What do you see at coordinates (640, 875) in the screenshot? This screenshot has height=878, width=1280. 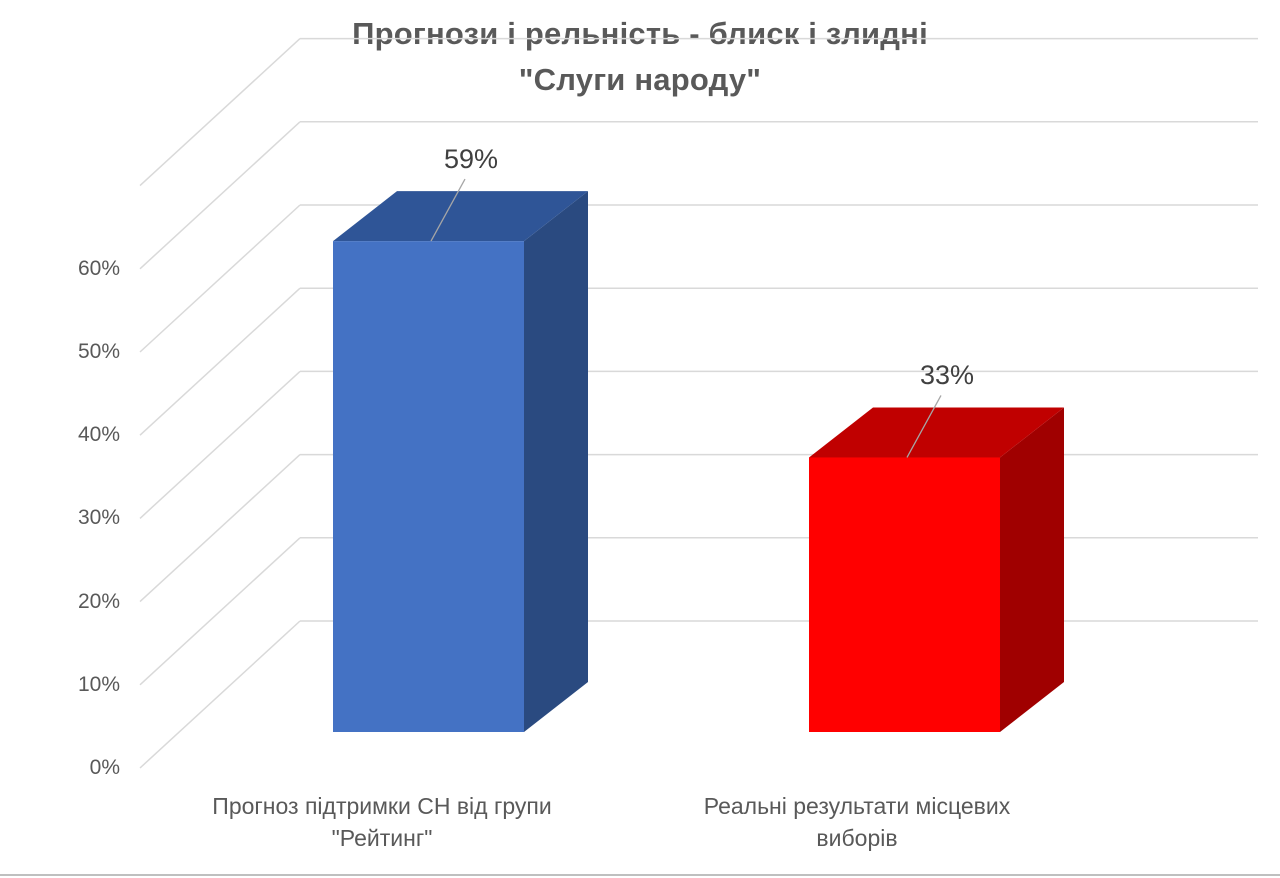 I see `bottom-divider` at bounding box center [640, 875].